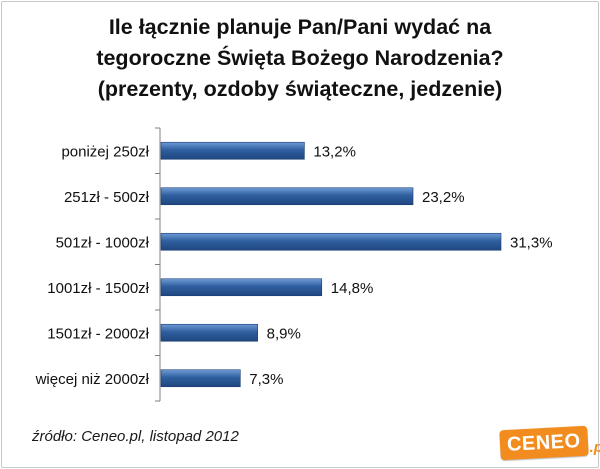 This screenshot has width=600, height=469. I want to click on data-label-1: 23,2%, so click(443, 197).